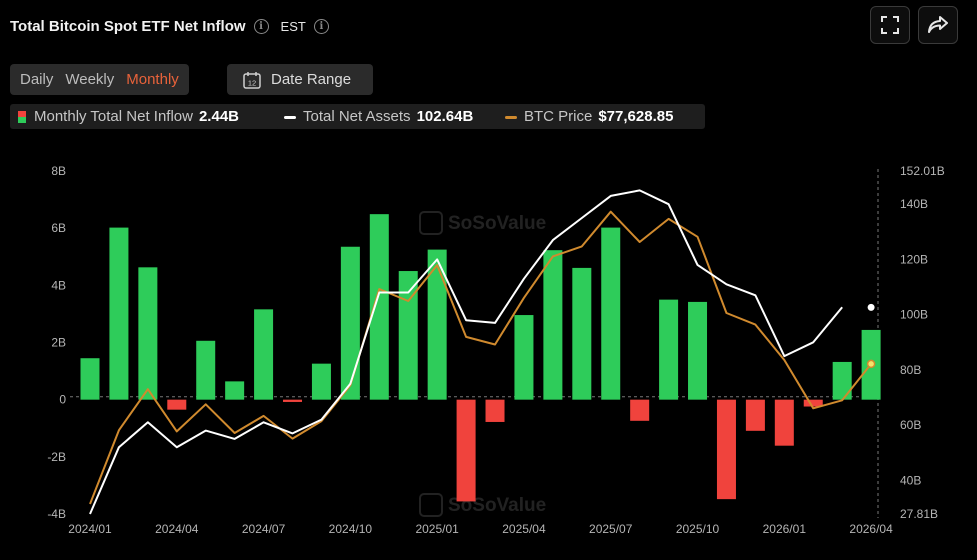  Describe the element at coordinates (152, 79) in the screenshot. I see `period-monthly: Monthly` at that location.